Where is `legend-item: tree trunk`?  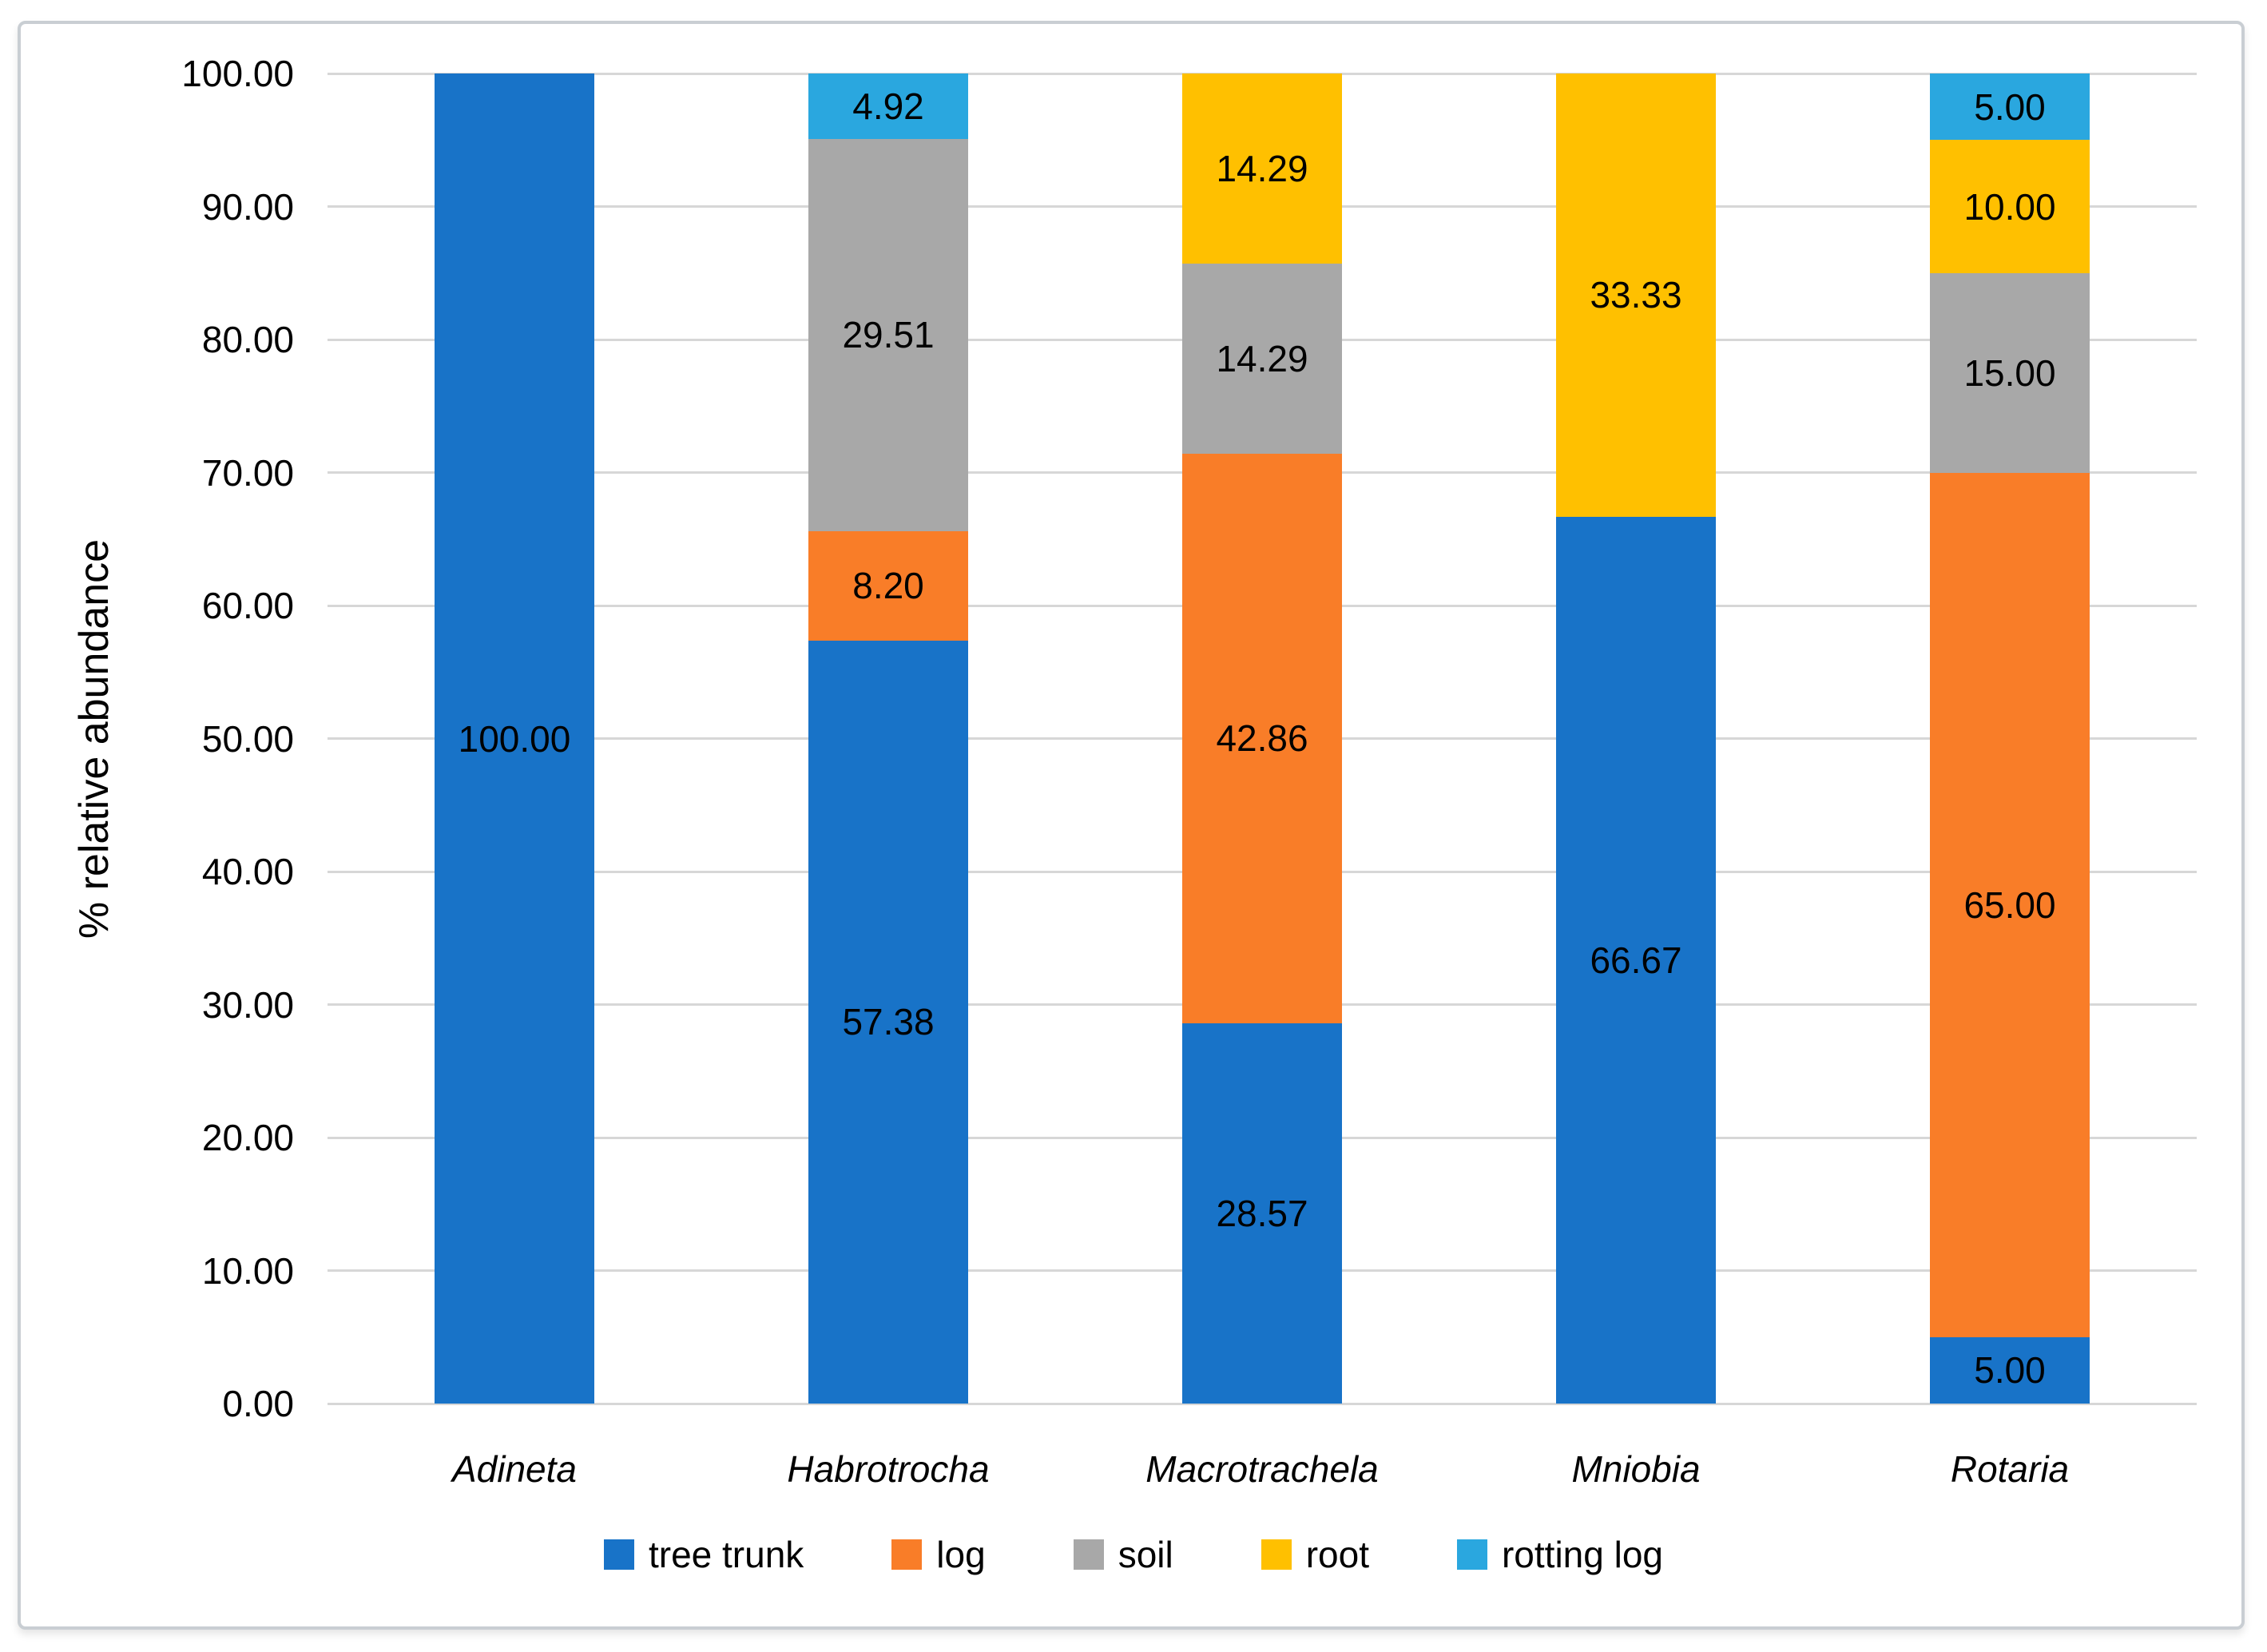
legend-item: tree trunk is located at coordinates (704, 1554).